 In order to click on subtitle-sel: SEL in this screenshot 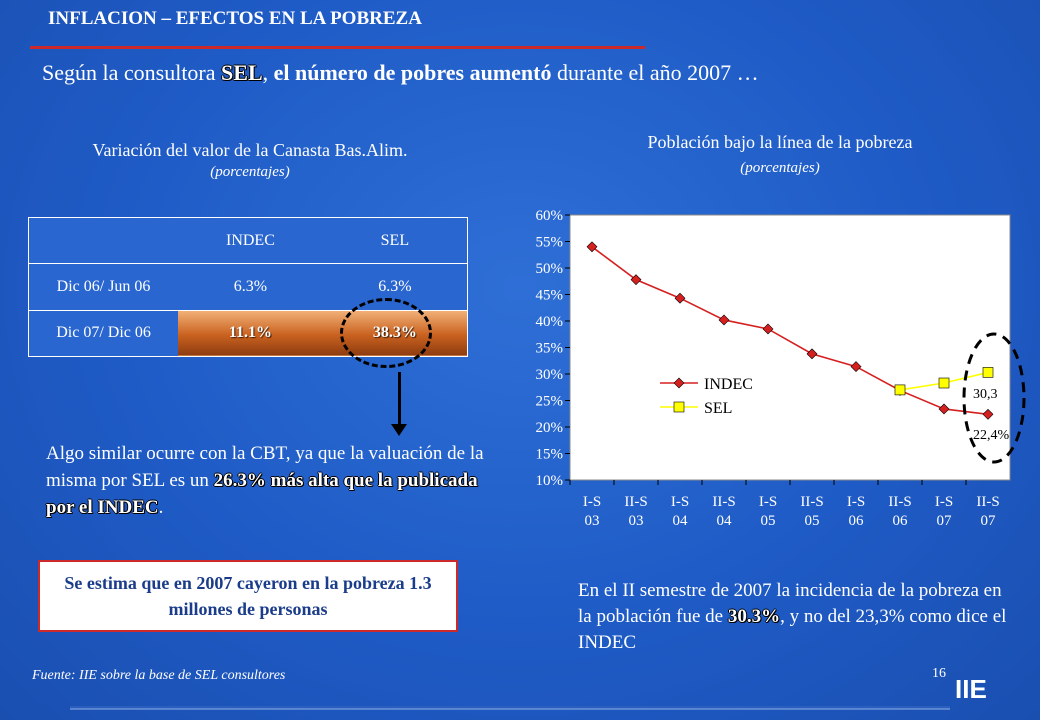, I will do `click(242, 72)`.